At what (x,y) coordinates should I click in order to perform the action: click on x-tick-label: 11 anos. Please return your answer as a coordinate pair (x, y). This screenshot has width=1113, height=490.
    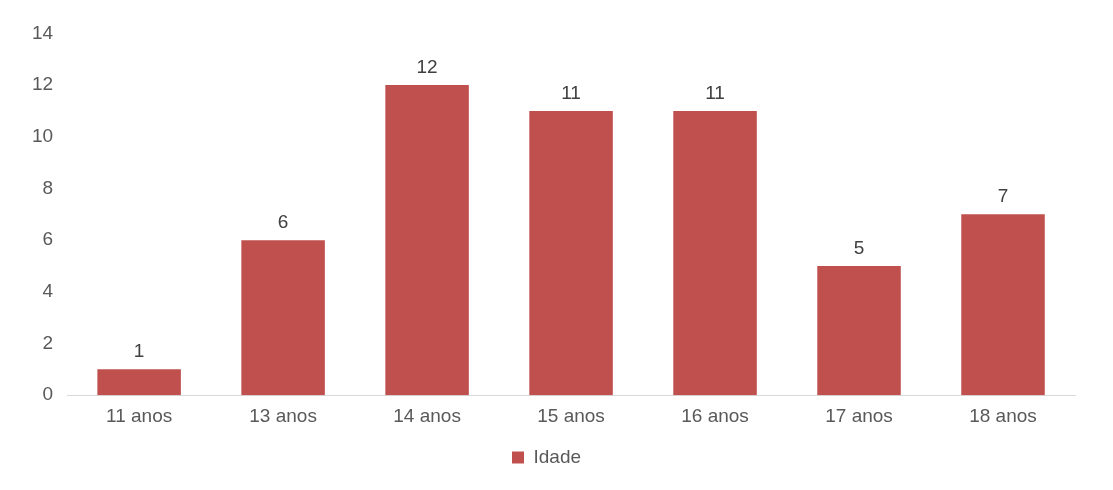
    Looking at the image, I should click on (139, 415).